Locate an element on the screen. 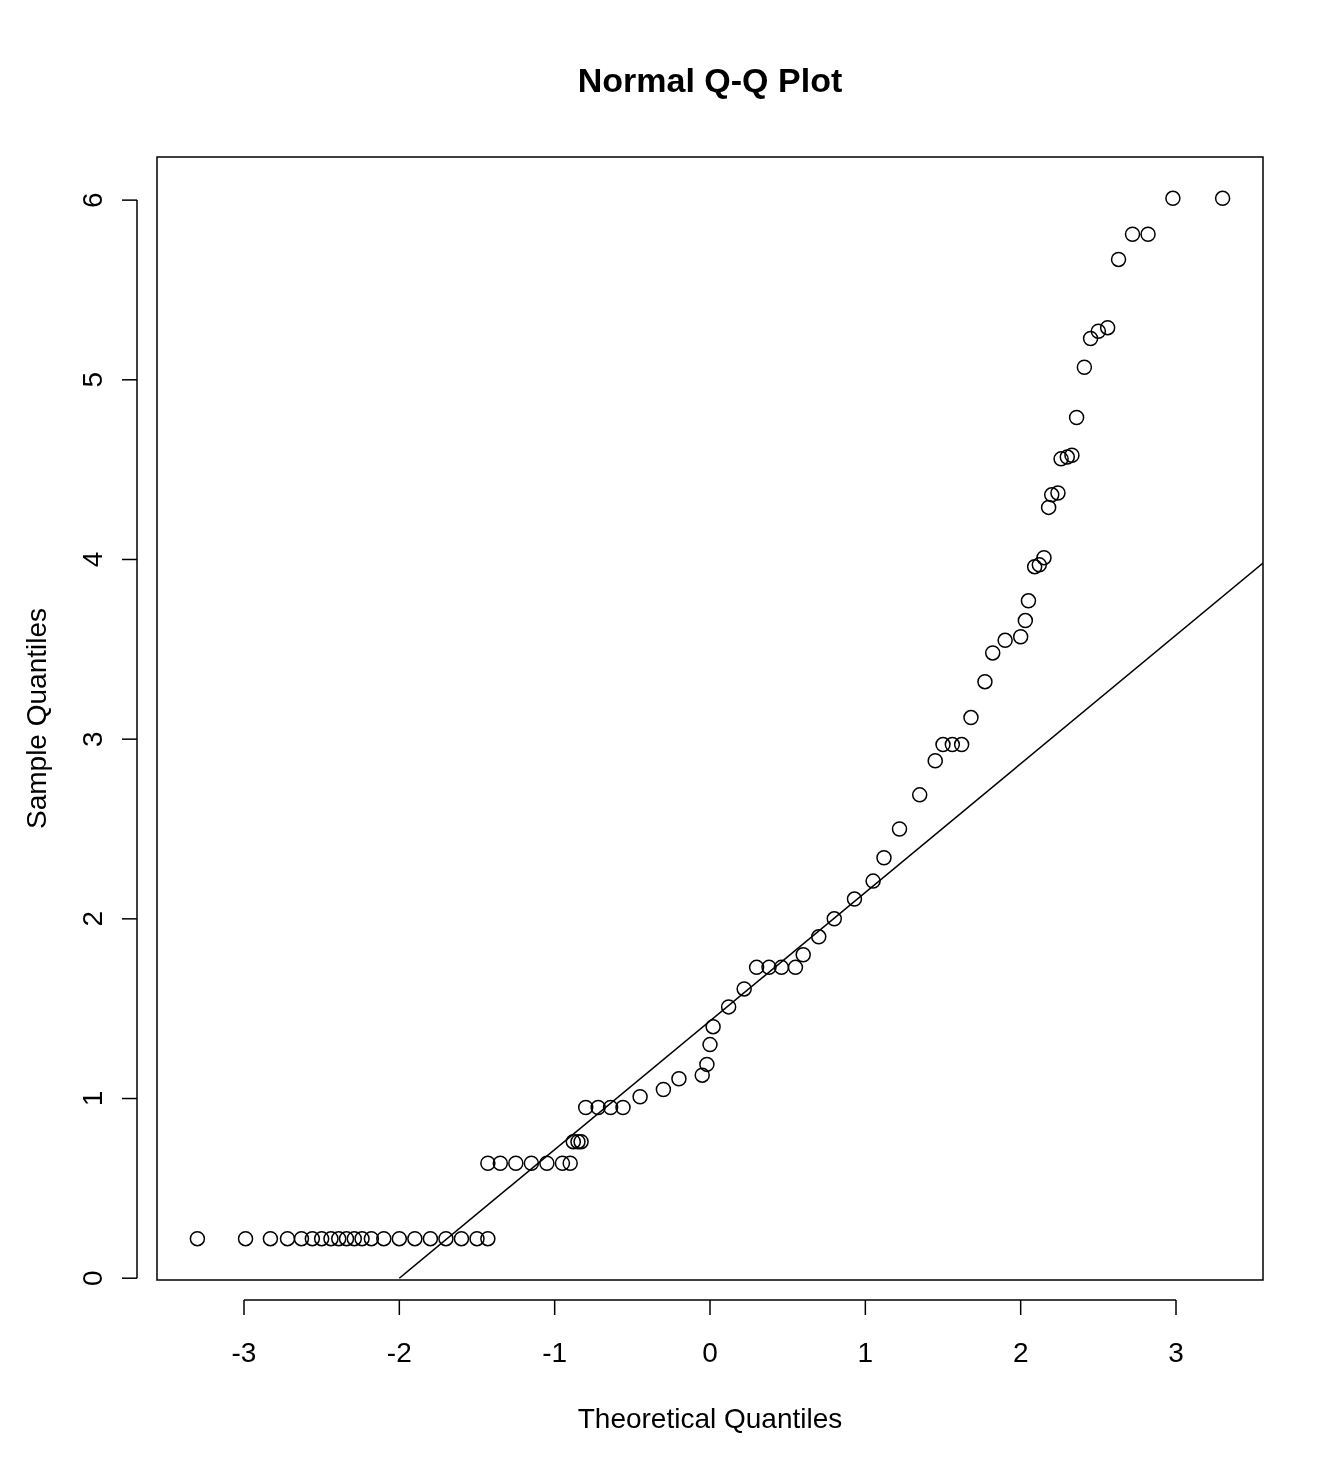  y-tick-label: 0 is located at coordinates (92, 1278).